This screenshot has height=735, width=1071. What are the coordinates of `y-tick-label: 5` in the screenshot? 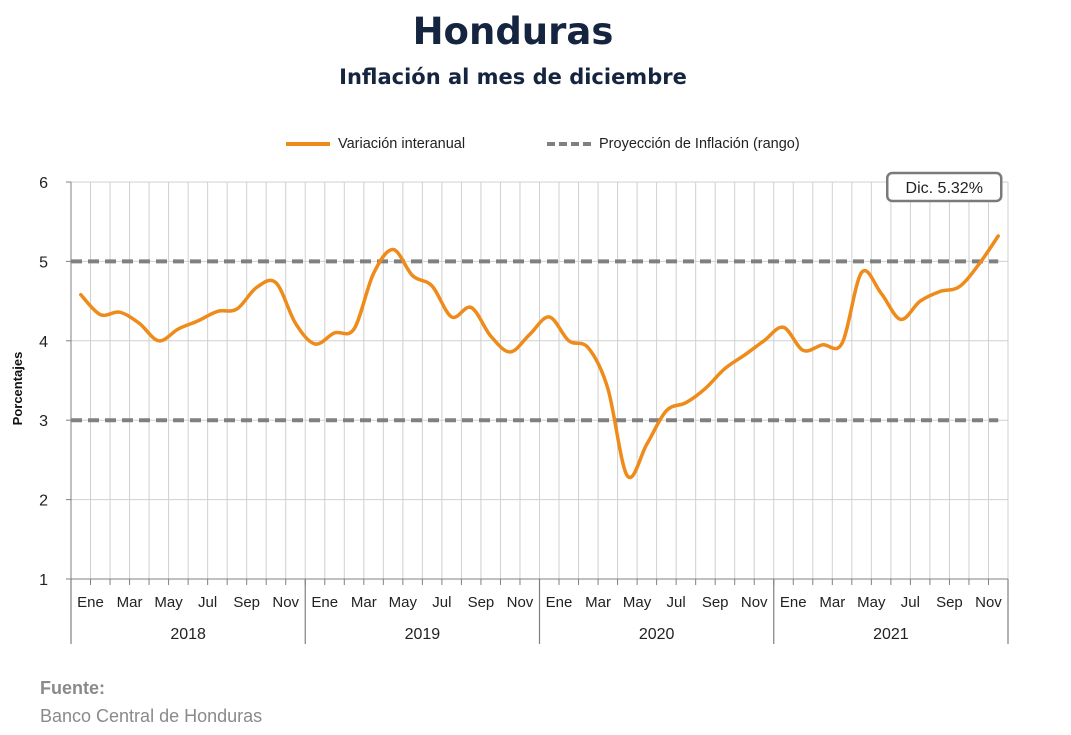 It's located at (43, 262).